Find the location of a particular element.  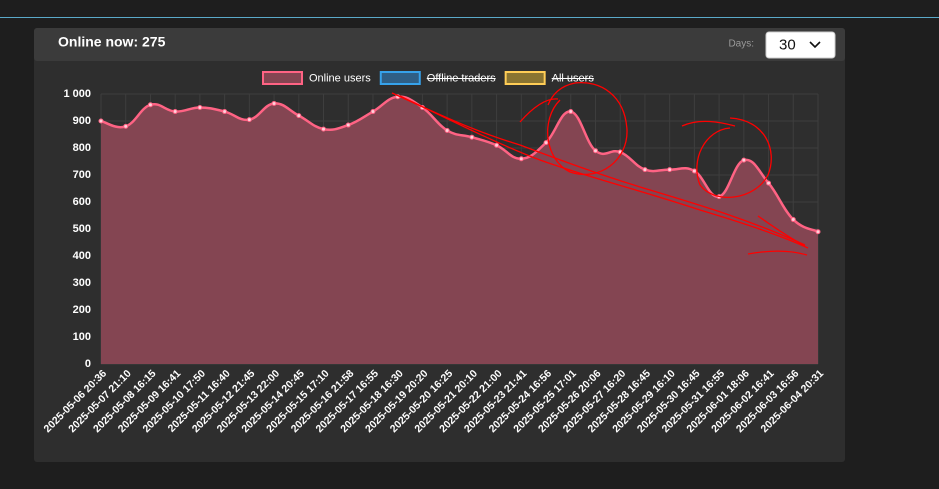

y-tick-label: 500 is located at coordinates (82, 229).